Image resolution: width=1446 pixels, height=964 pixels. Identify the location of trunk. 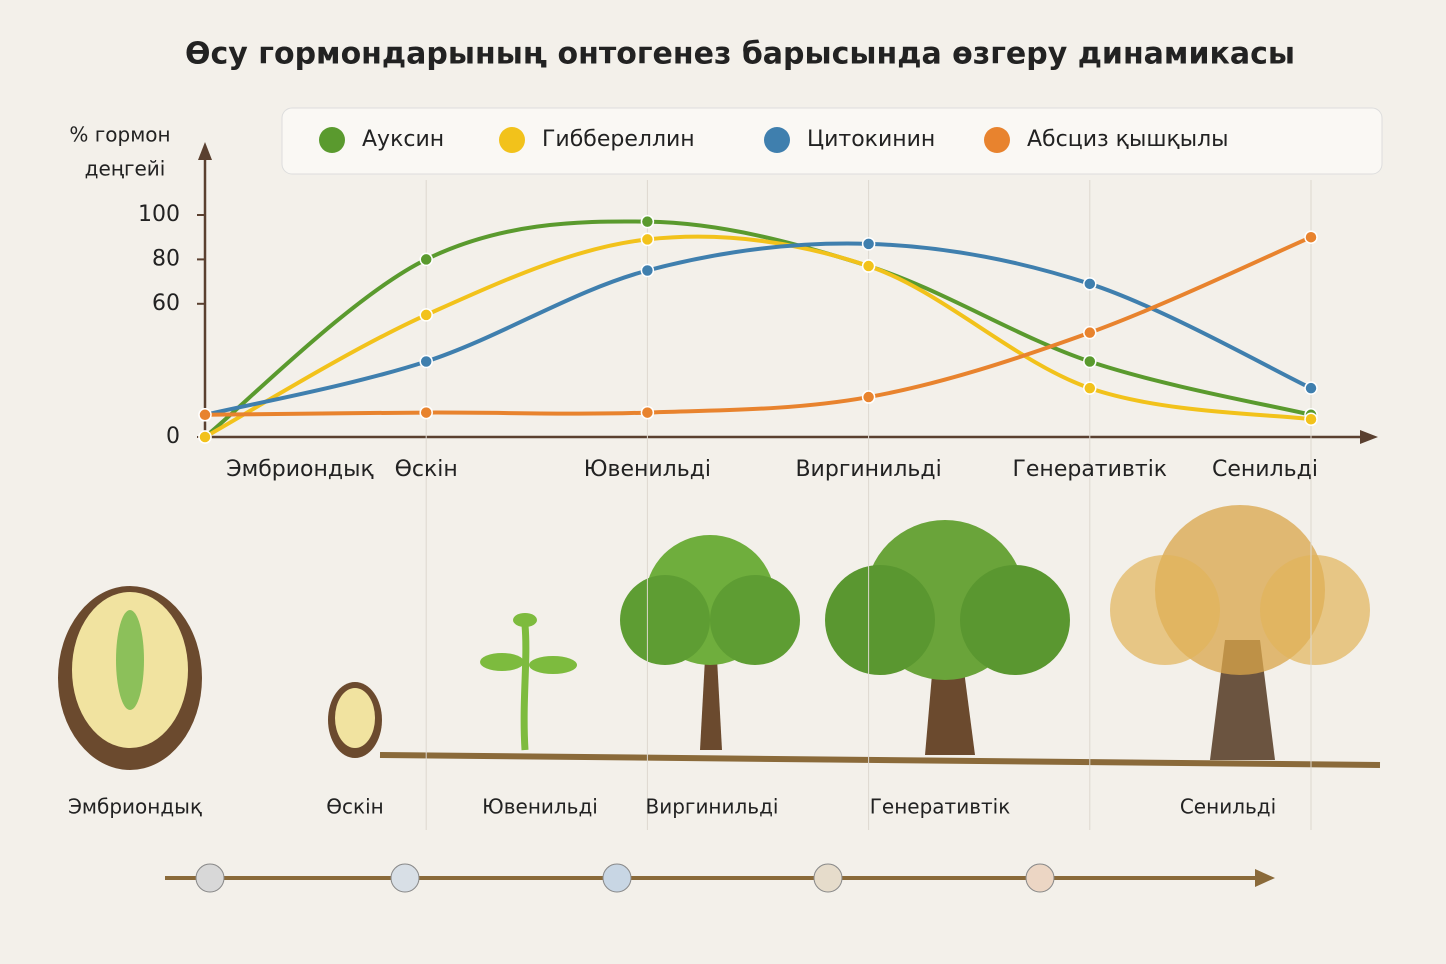
(711, 695).